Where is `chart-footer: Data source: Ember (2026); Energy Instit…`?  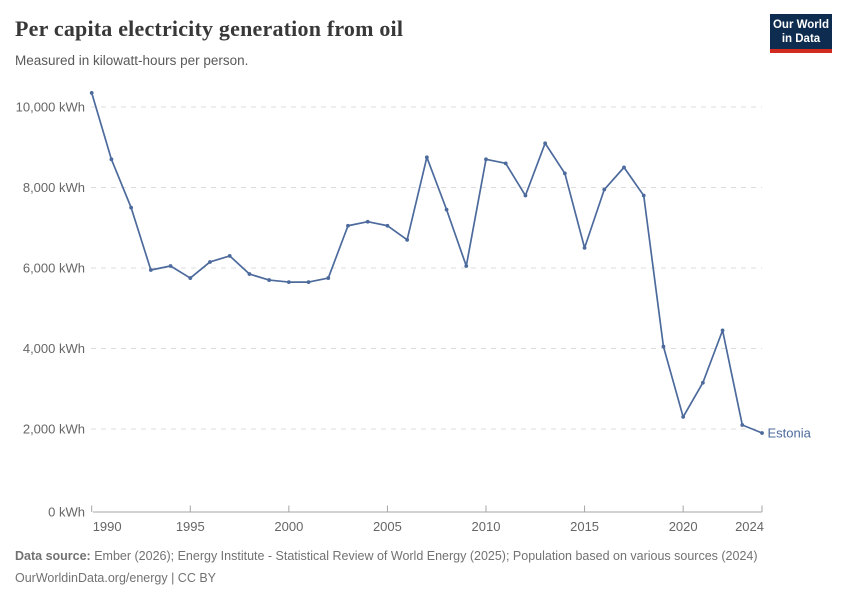 chart-footer: Data source: Ember (2026); Energy Instit… is located at coordinates (426, 567).